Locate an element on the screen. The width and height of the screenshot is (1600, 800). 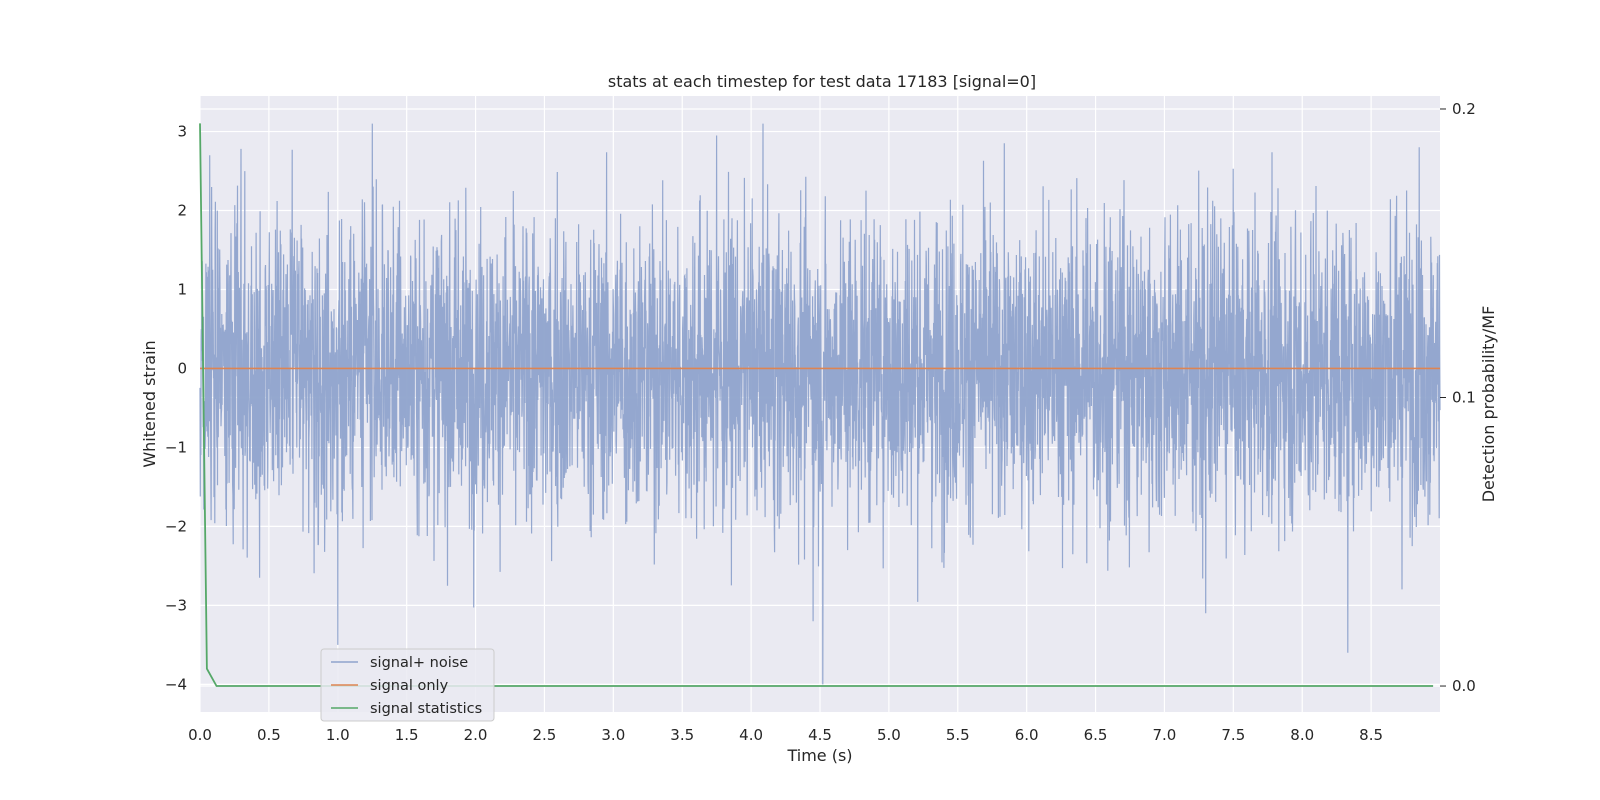
x-tick-label: 7.0 is located at coordinates (1165, 735).